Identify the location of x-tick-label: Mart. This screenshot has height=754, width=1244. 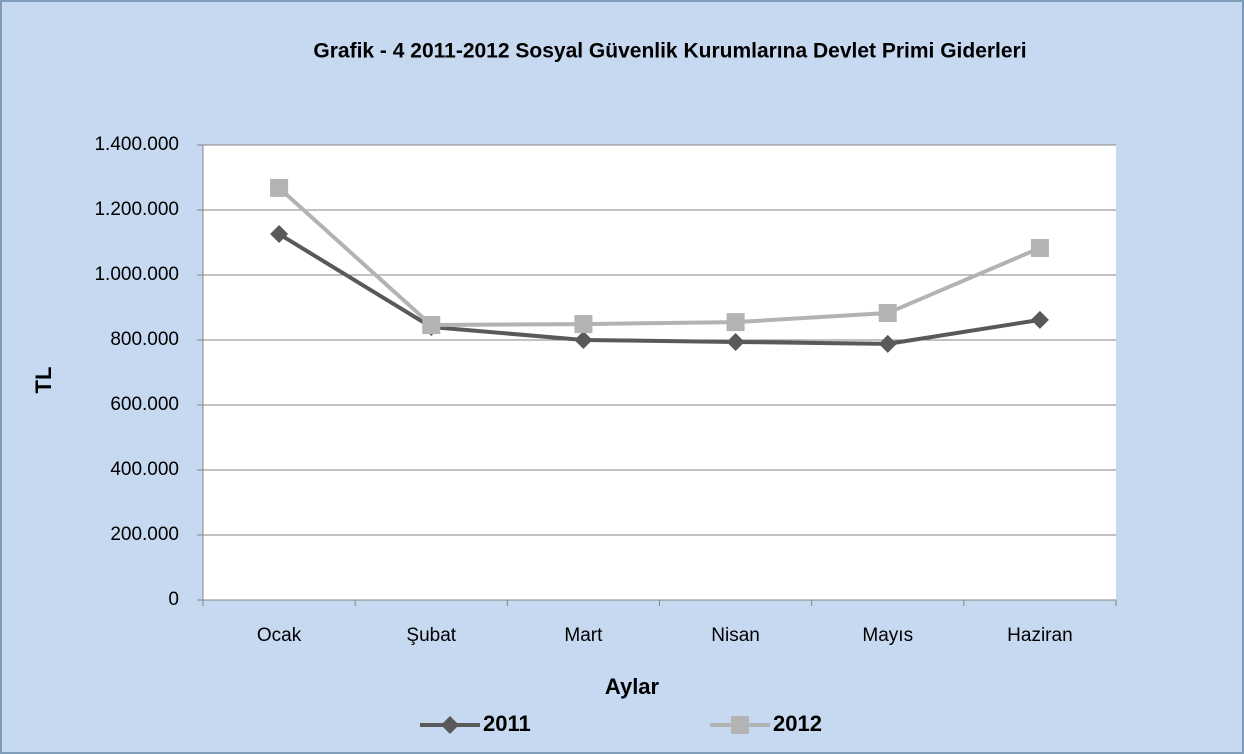
(583, 635).